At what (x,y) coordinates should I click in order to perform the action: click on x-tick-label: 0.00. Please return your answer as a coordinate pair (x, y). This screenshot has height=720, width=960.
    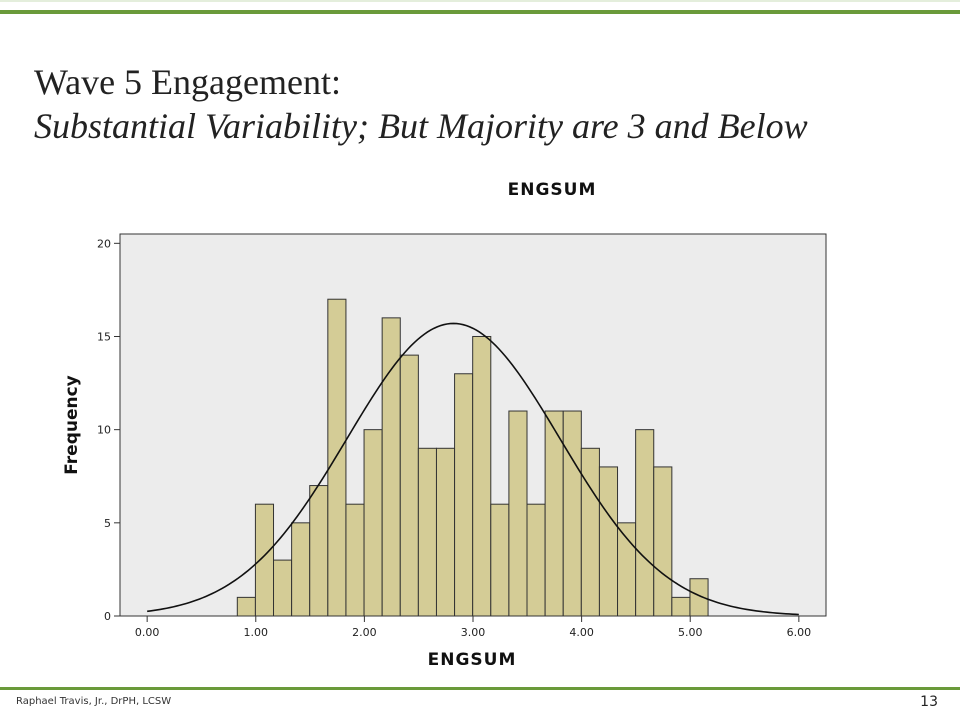
    Looking at the image, I should click on (147, 632).